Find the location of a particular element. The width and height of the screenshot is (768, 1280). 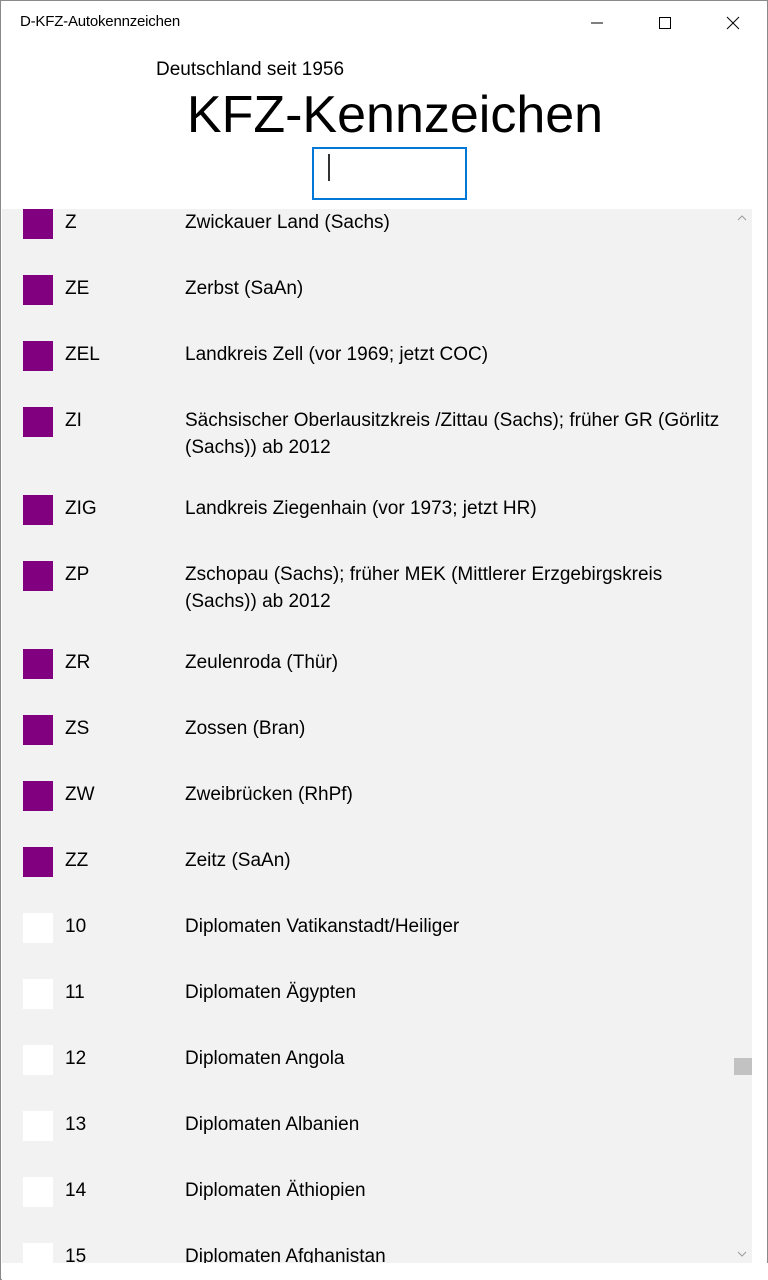

list-item: ZEL Landkreis Zell (vor 1969; jetzt COC) is located at coordinates (367, 362).